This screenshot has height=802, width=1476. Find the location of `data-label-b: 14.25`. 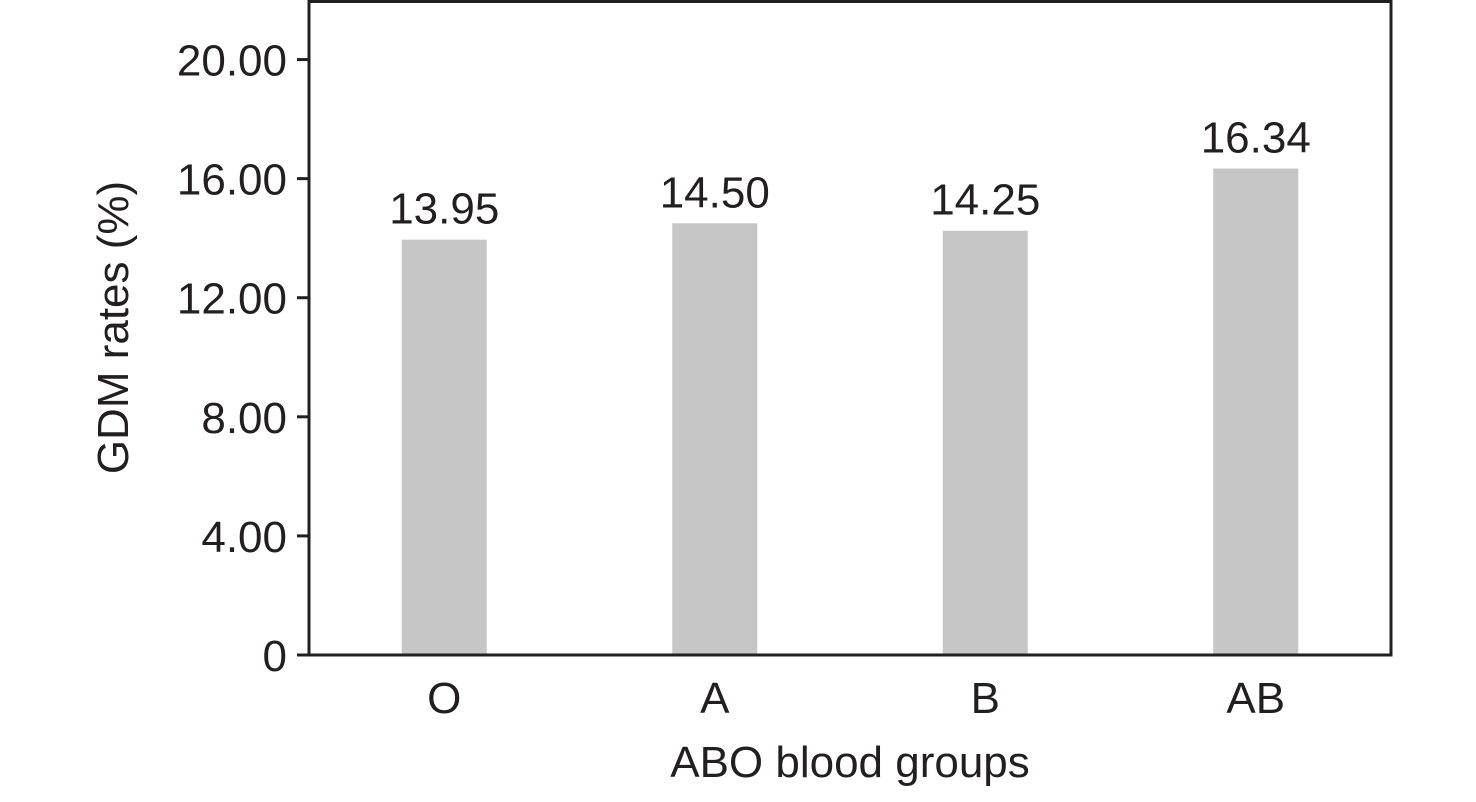

data-label-b: 14.25 is located at coordinates (985, 200).